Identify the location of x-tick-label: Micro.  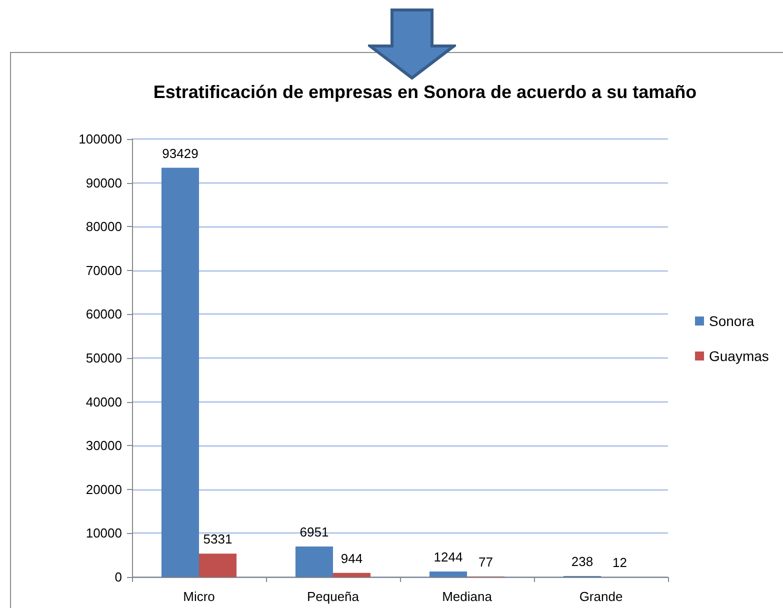
(199, 596).